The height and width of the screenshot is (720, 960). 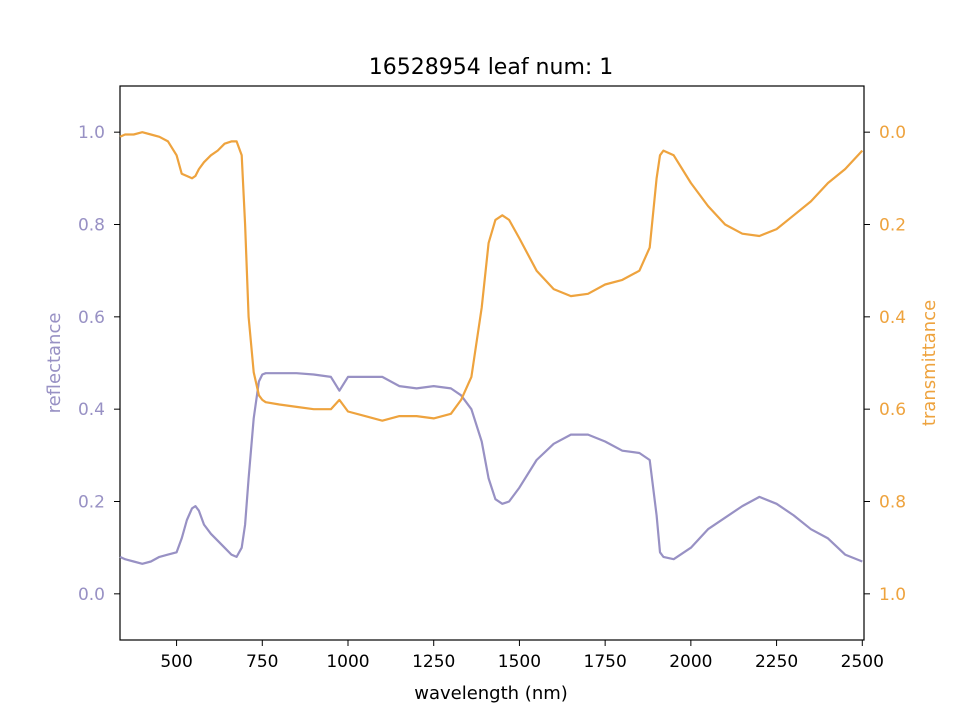 What do you see at coordinates (491, 693) in the screenshot?
I see `x-axis-label: wavelength (nm)` at bounding box center [491, 693].